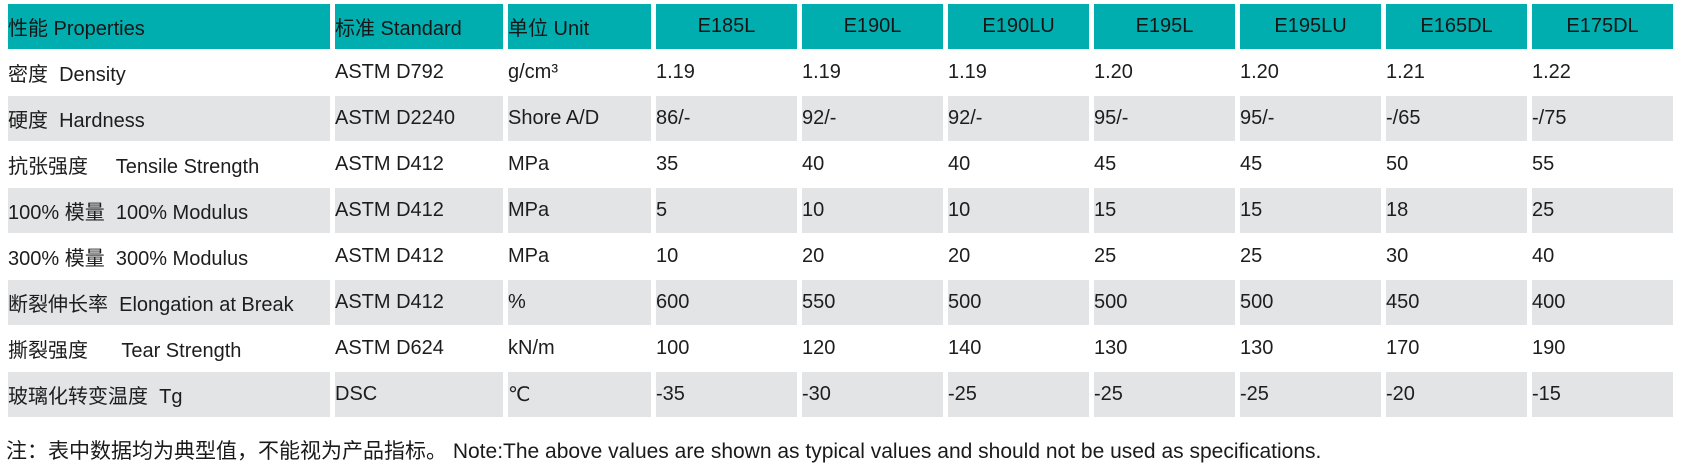 The image size is (1687, 475). Describe the element at coordinates (1456, 302) in the screenshot. I see `value-cell: 450` at that location.